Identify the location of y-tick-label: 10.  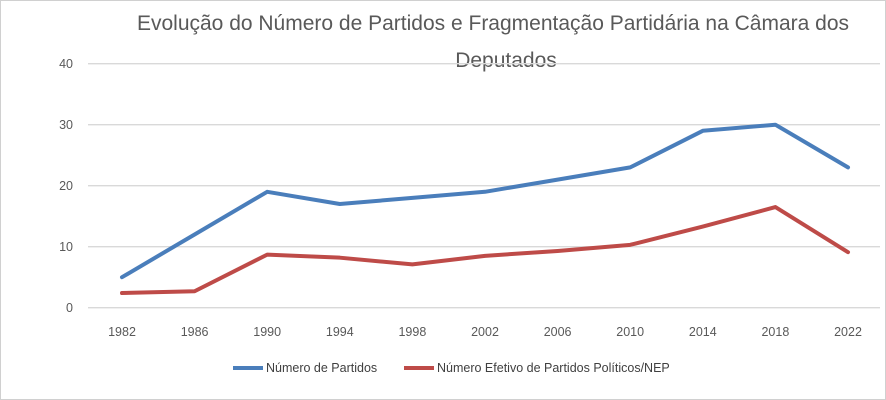
(66, 247).